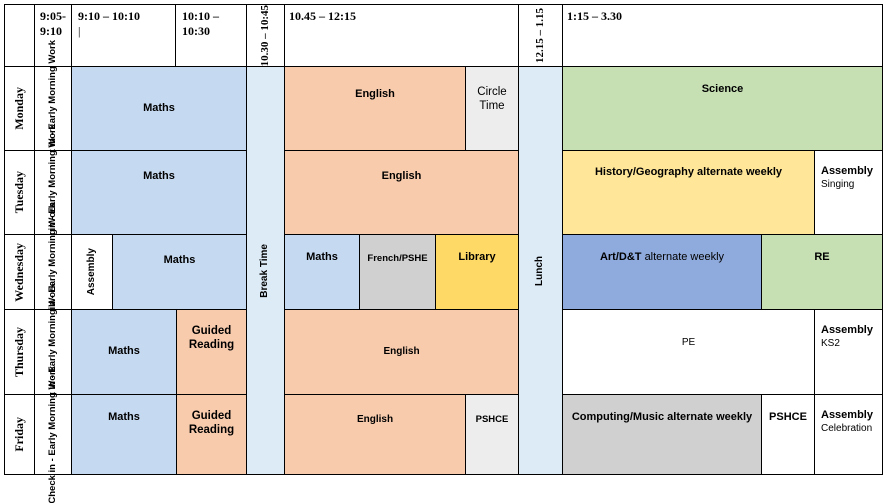 Image resolution: width=886 pixels, height=503 pixels. I want to click on lesson-wednesday-maths: Maths, so click(322, 272).